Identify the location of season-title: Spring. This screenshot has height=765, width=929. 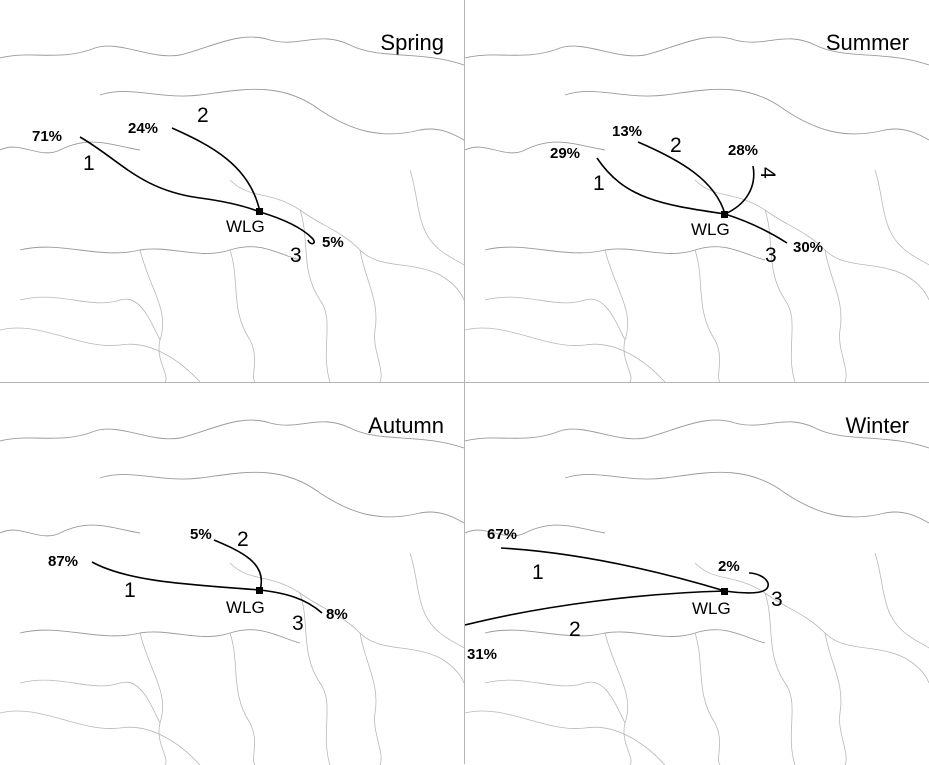
(412, 42).